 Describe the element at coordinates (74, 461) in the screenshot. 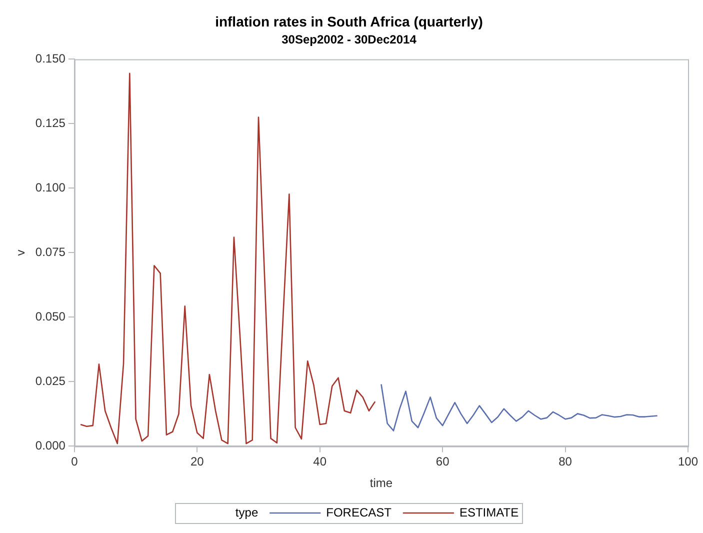

I see `x-tick-label: 0` at that location.